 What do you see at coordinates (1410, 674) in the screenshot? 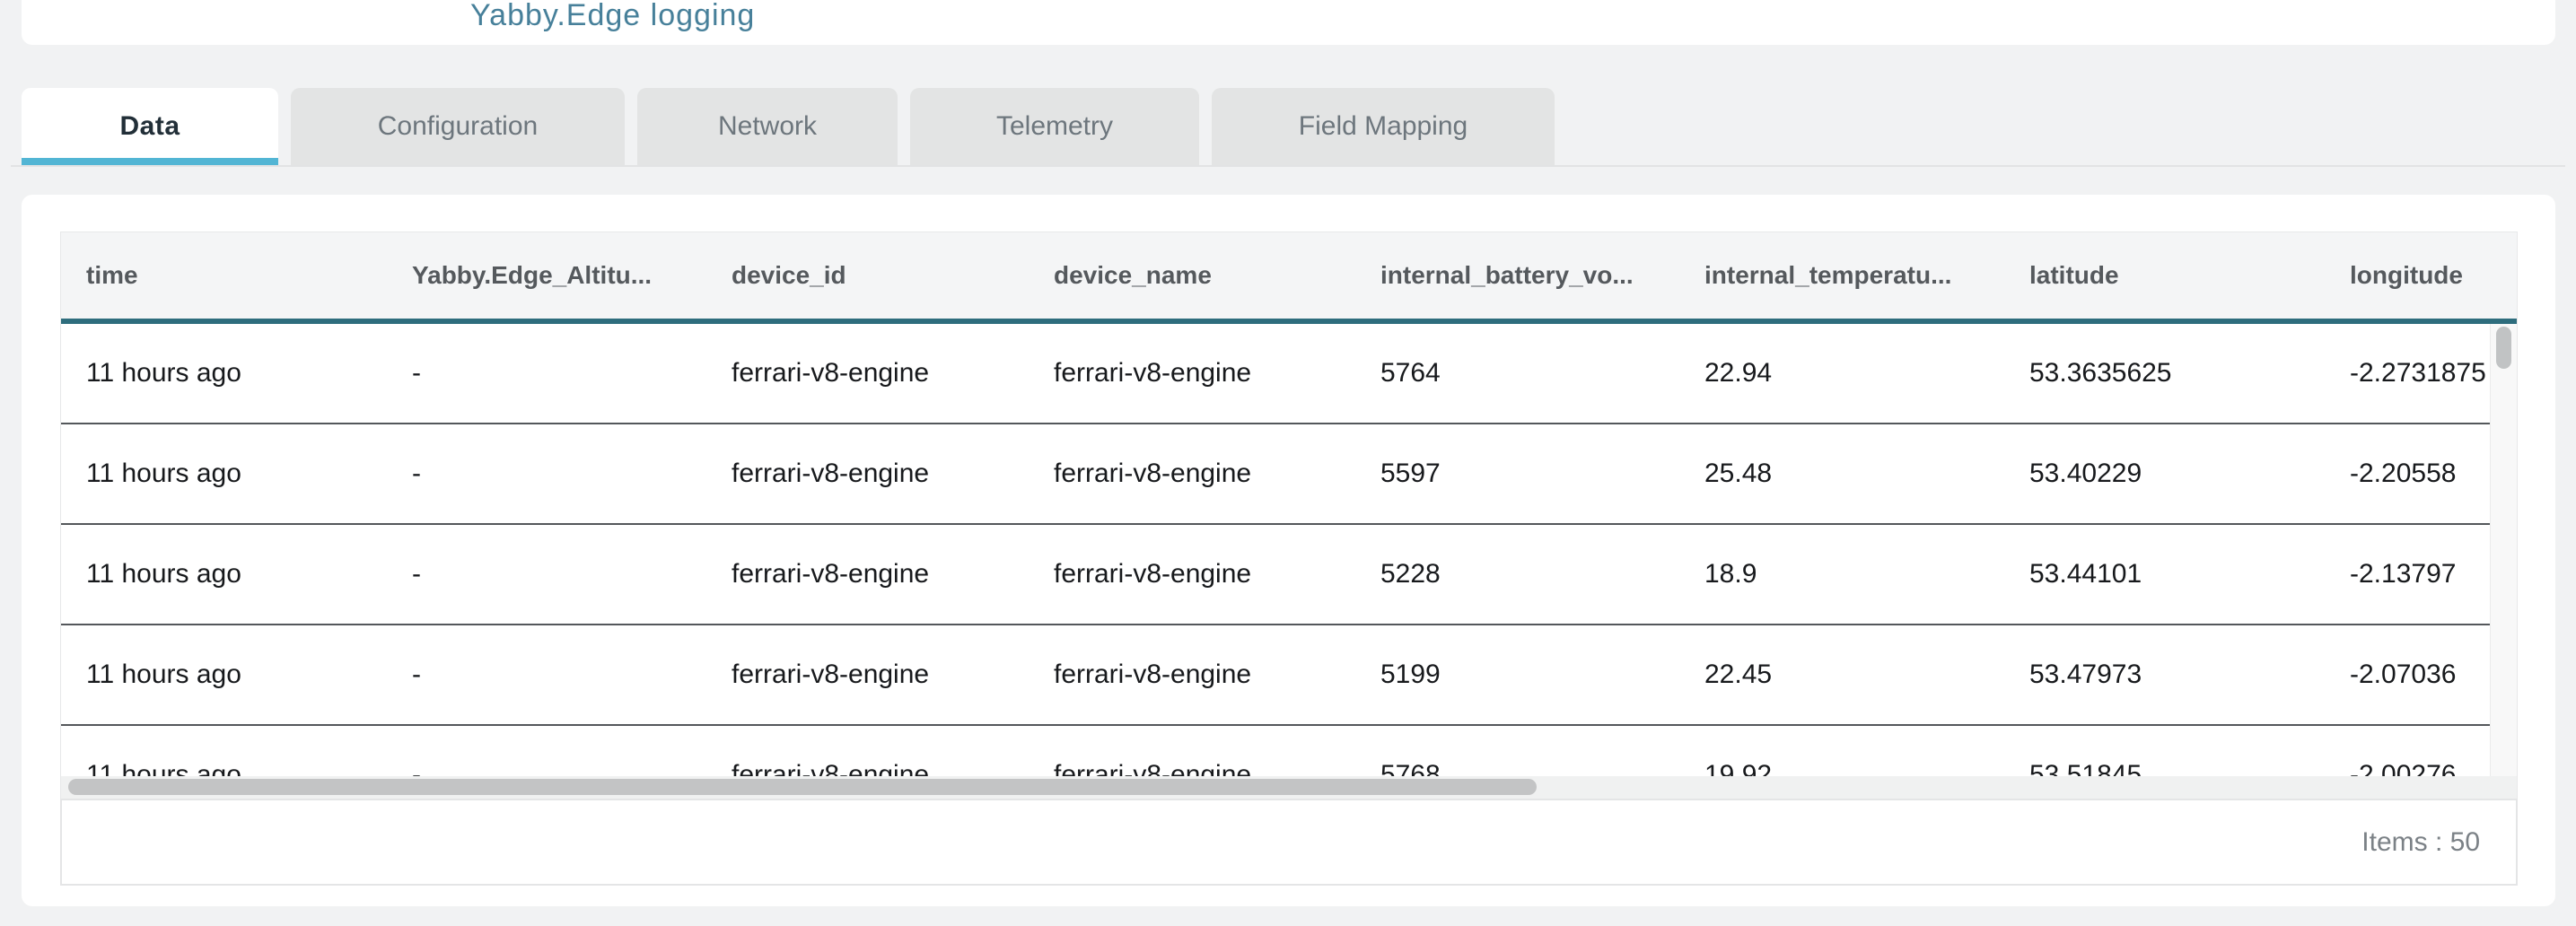
I see `table-cell: 5199` at bounding box center [1410, 674].